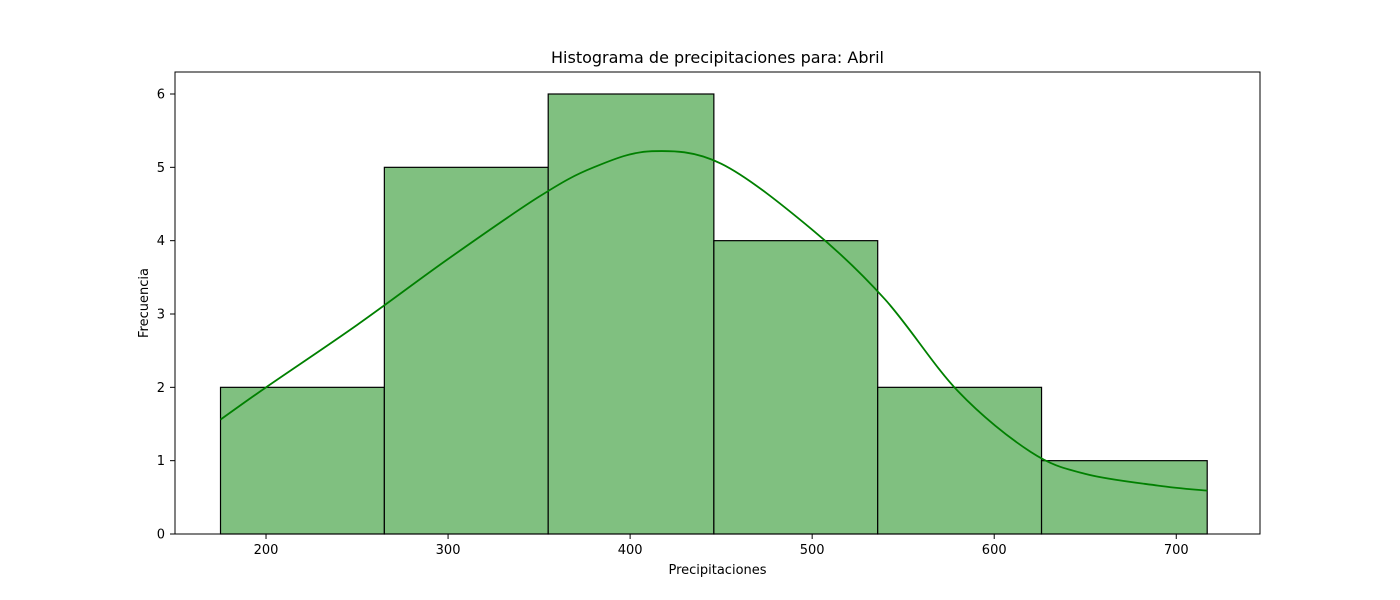 This screenshot has height=600, width=1400. What do you see at coordinates (161, 95) in the screenshot?
I see `y-tick-label: 6` at bounding box center [161, 95].